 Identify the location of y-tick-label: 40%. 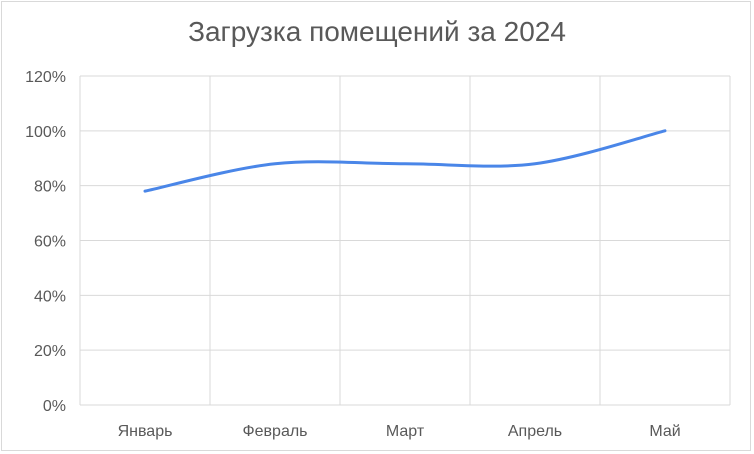
(50, 296).